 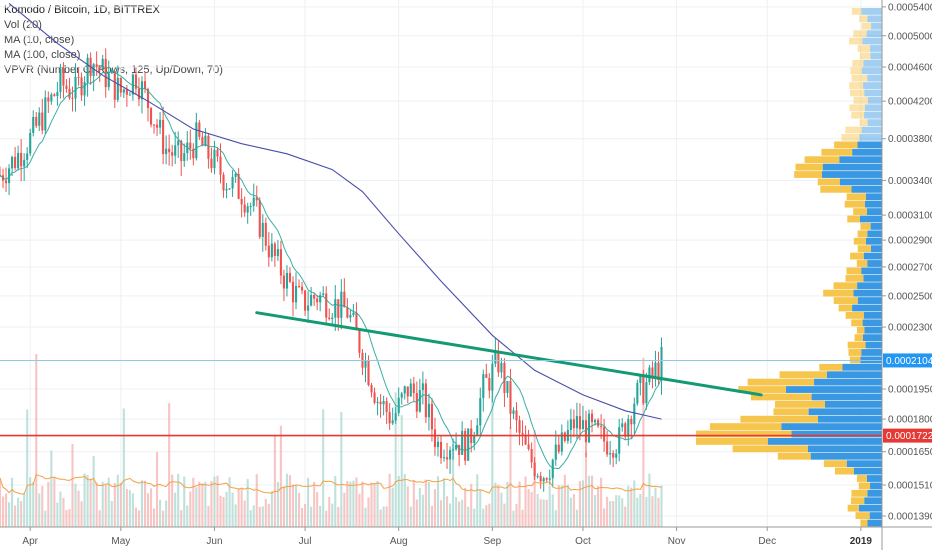 I want to click on volume-ma-line, so click(x=331, y=484).